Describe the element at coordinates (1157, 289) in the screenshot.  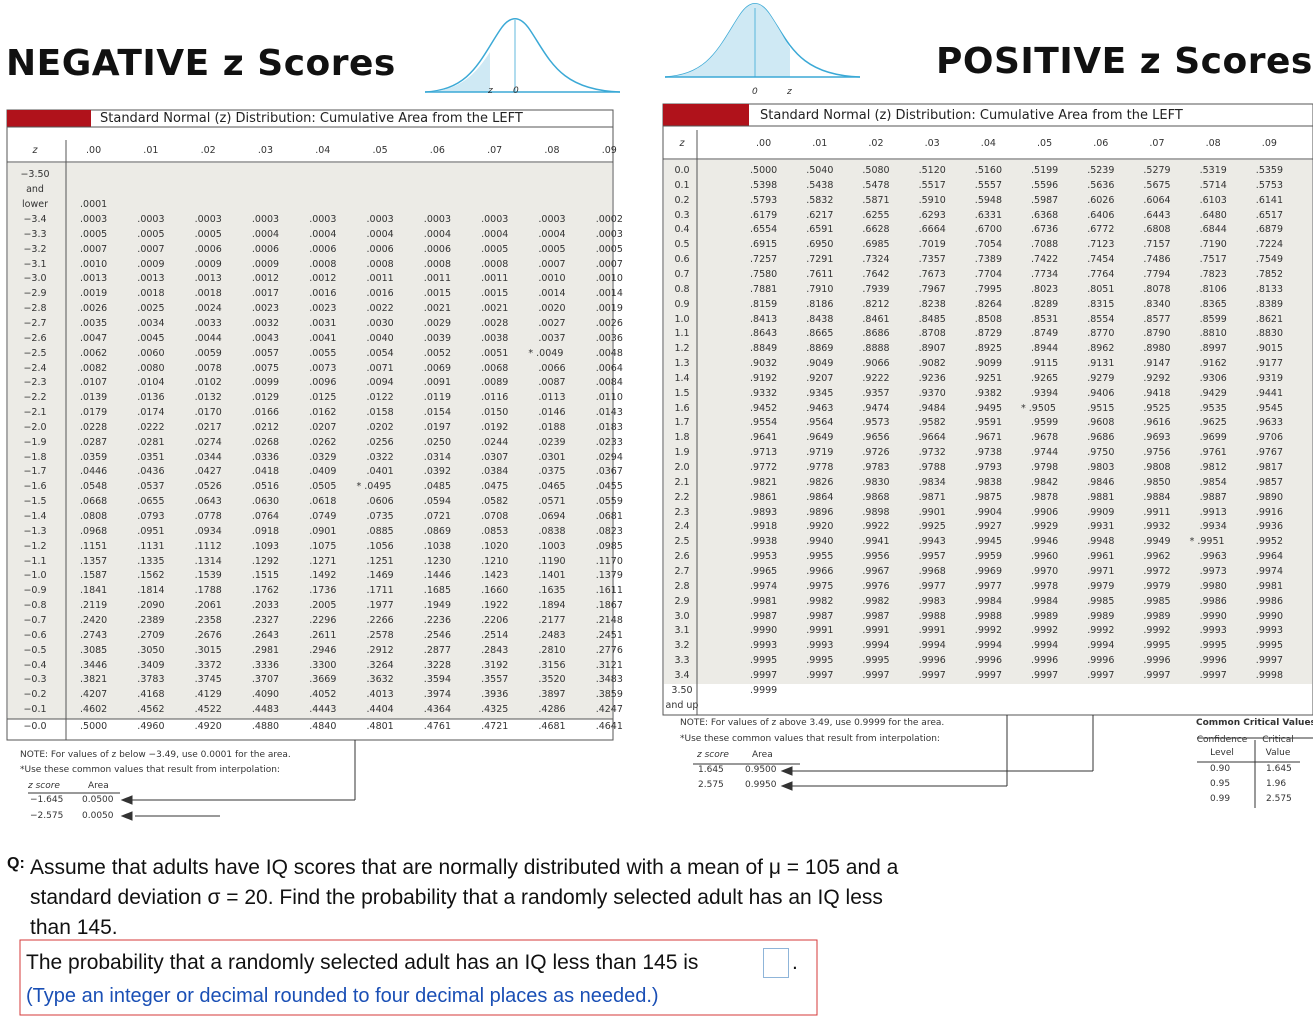
I see `cell: .8078` at that location.